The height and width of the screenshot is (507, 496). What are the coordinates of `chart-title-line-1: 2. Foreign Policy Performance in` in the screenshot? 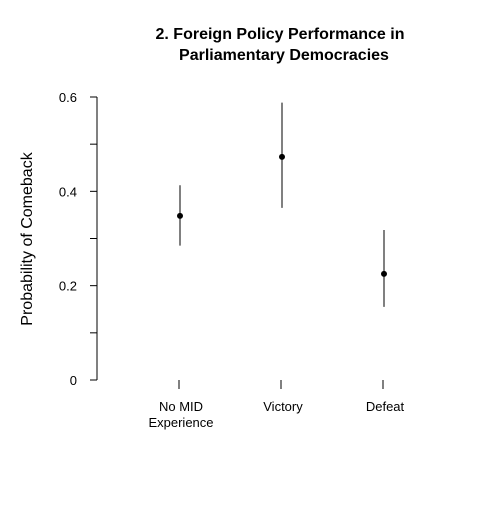 It's located at (280, 34).